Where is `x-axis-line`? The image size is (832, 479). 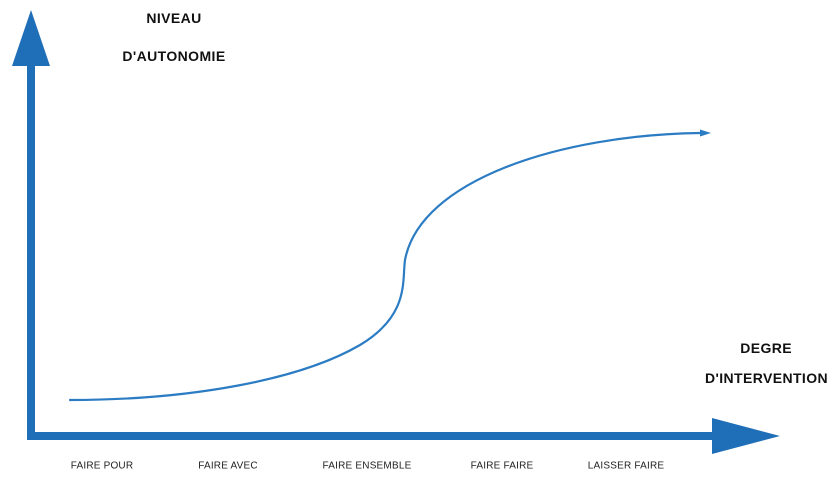
x-axis-line is located at coordinates (377, 436).